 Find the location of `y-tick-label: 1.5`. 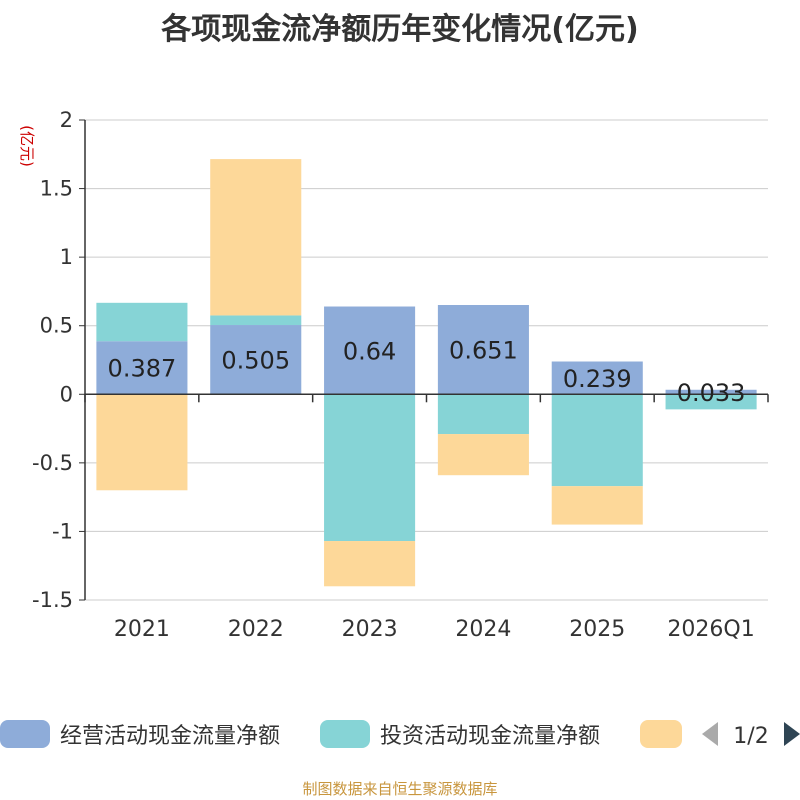

y-tick-label: 1.5 is located at coordinates (56, 189).